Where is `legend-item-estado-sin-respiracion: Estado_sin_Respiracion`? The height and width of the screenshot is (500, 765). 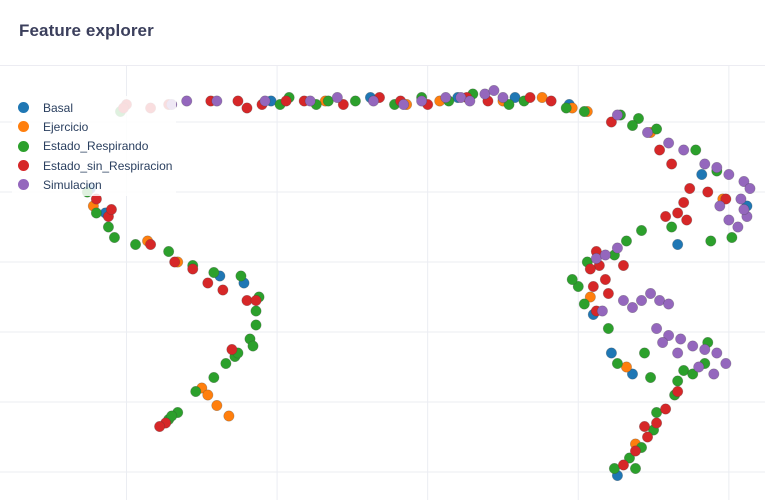 legend-item-estado-sin-respiracion: Estado_sin_Respiracion is located at coordinates (93, 165).